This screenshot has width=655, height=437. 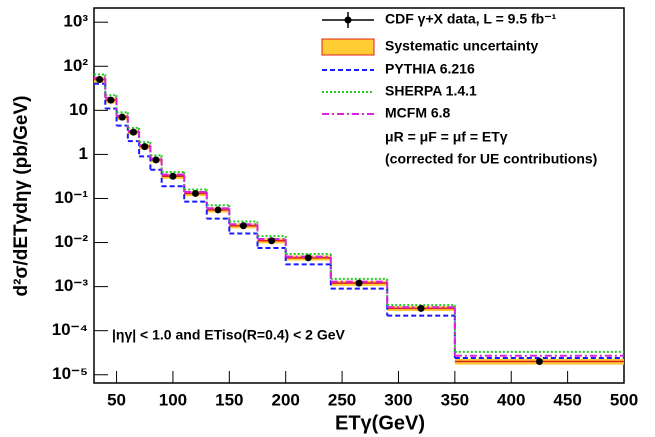 What do you see at coordinates (229, 335) in the screenshot?
I see `annotation: |ηγ| < 1.0 and ETiso(R=0.4) < 2 GeV` at bounding box center [229, 335].